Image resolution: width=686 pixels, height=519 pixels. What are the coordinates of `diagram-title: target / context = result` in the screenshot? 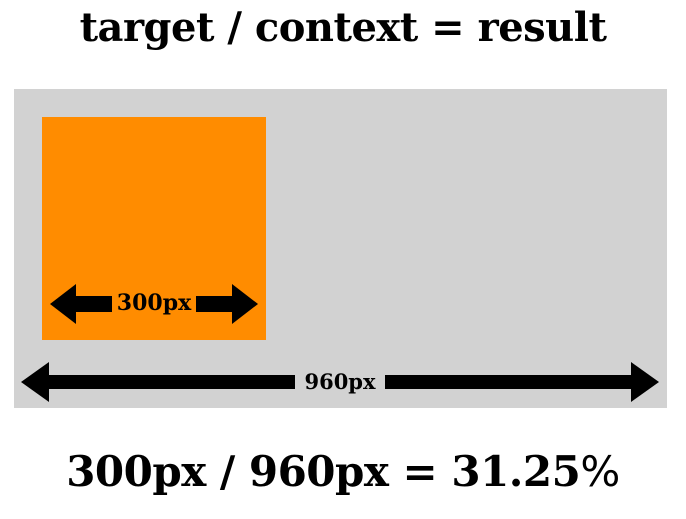 It's located at (343, 27).